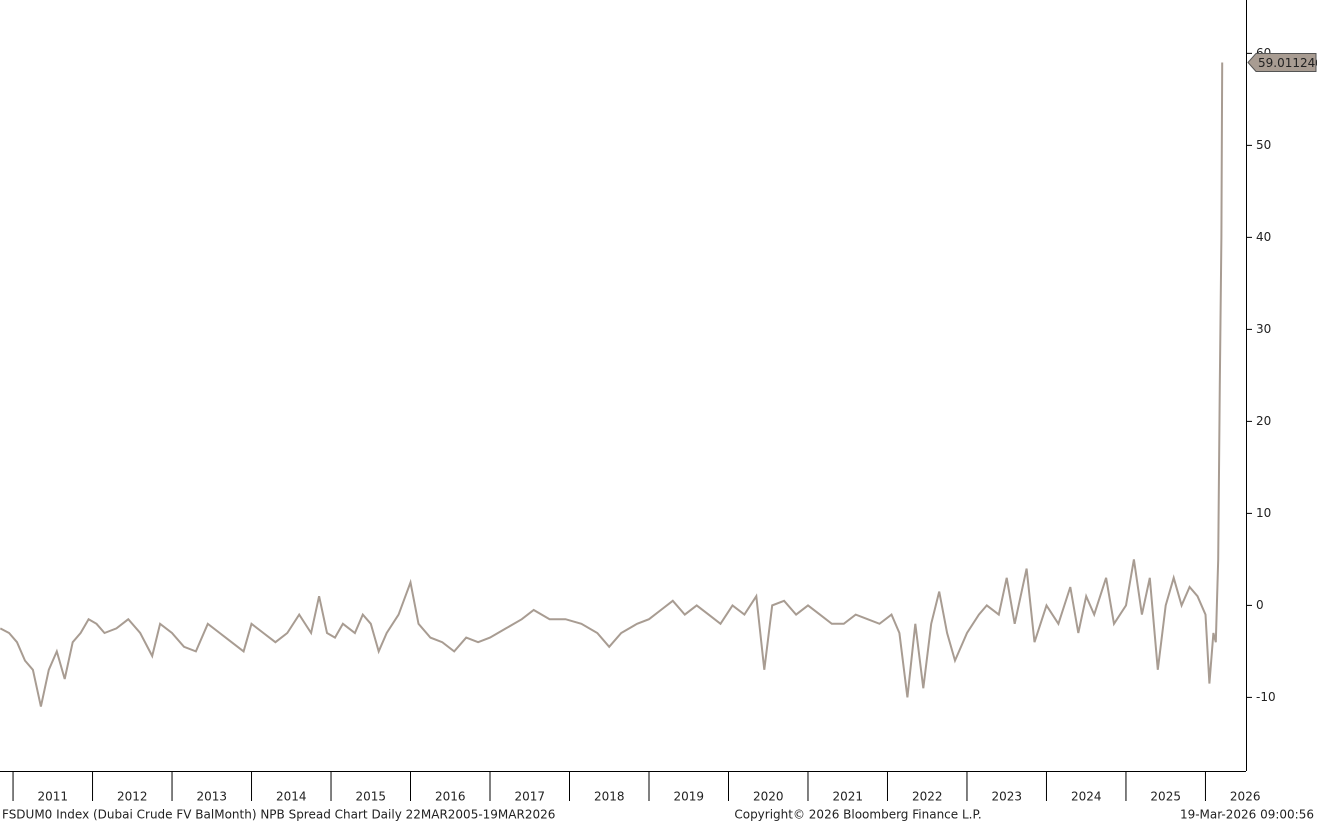 The height and width of the screenshot is (823, 1317). I want to click on y-tick-label: 10, so click(1263, 513).